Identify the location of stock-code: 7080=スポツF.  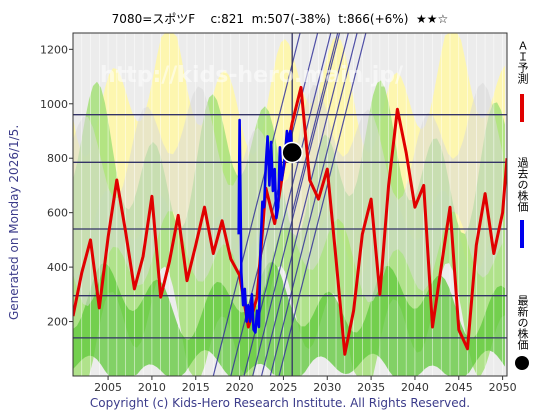
(153, 19).